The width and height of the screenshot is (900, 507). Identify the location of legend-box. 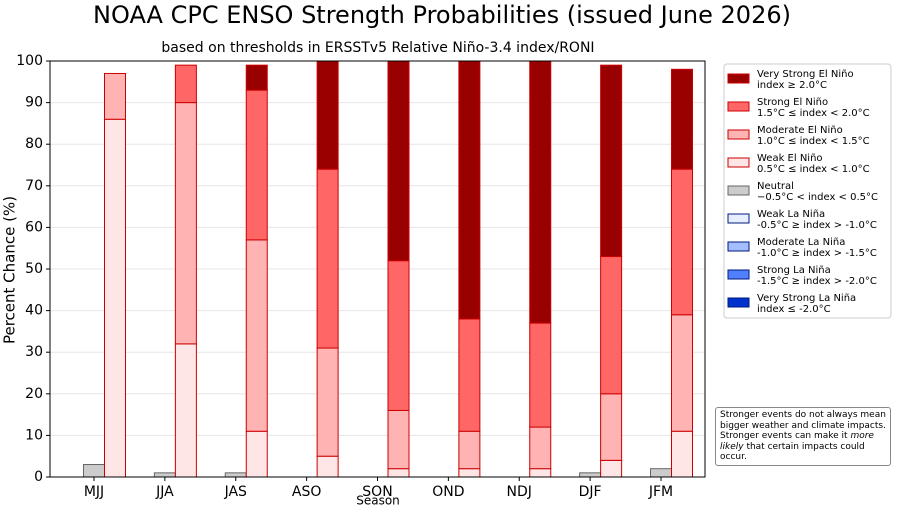
(807, 191).